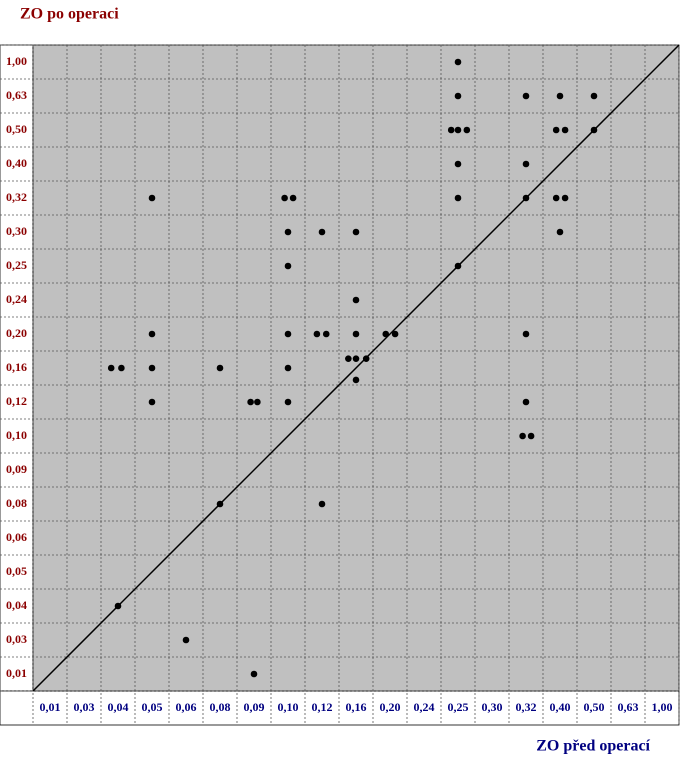  What do you see at coordinates (16, 503) in the screenshot?
I see `y-tick-label: 0,08` at bounding box center [16, 503].